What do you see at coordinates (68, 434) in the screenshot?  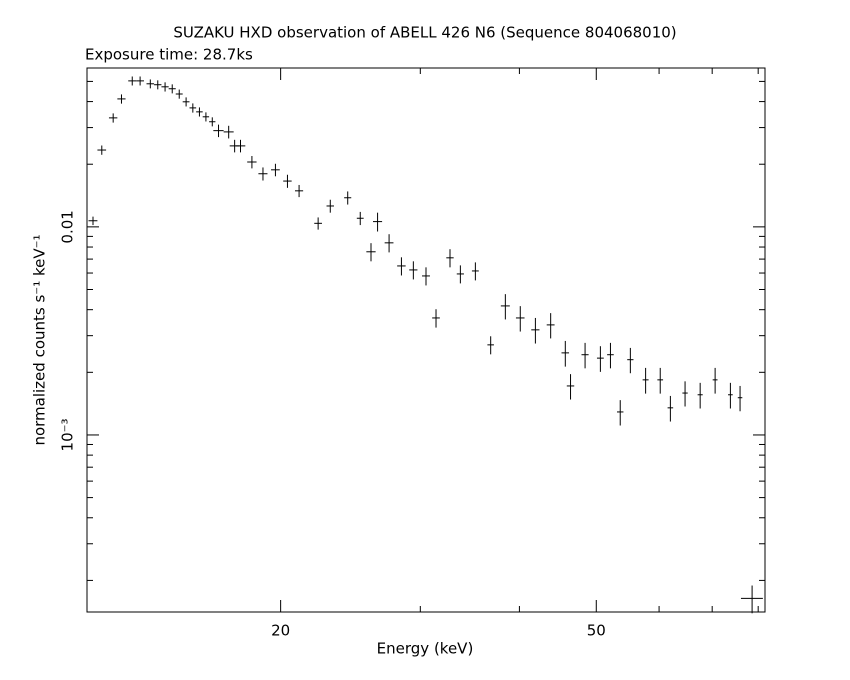 I see `y-tick-label: 10⁻³` at bounding box center [68, 434].